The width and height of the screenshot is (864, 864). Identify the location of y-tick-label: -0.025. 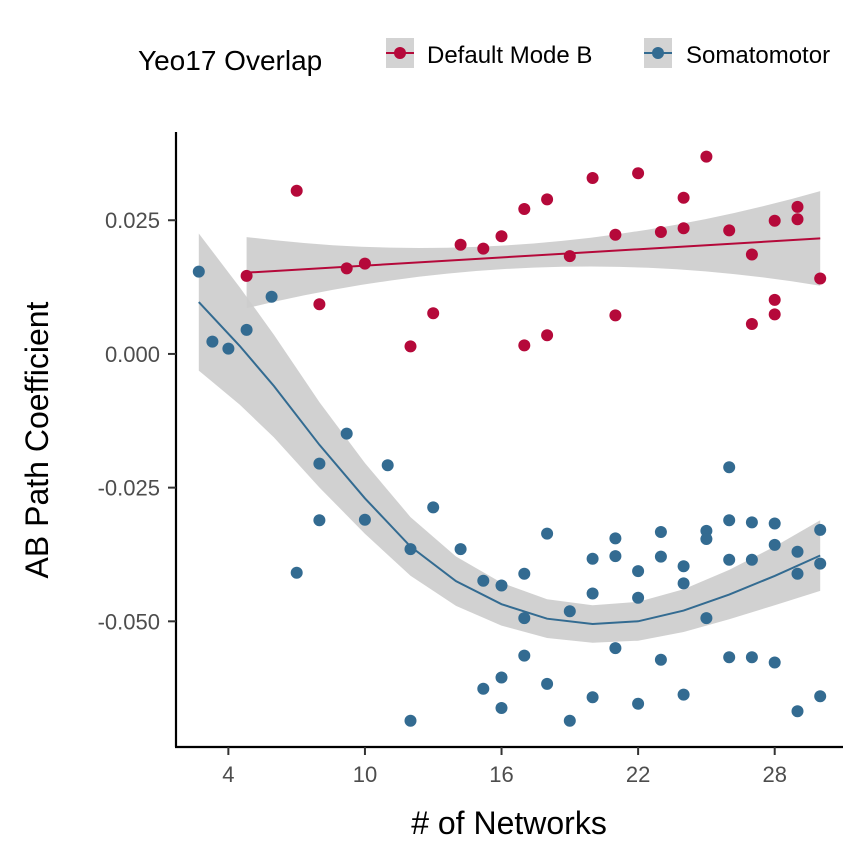
(129, 488).